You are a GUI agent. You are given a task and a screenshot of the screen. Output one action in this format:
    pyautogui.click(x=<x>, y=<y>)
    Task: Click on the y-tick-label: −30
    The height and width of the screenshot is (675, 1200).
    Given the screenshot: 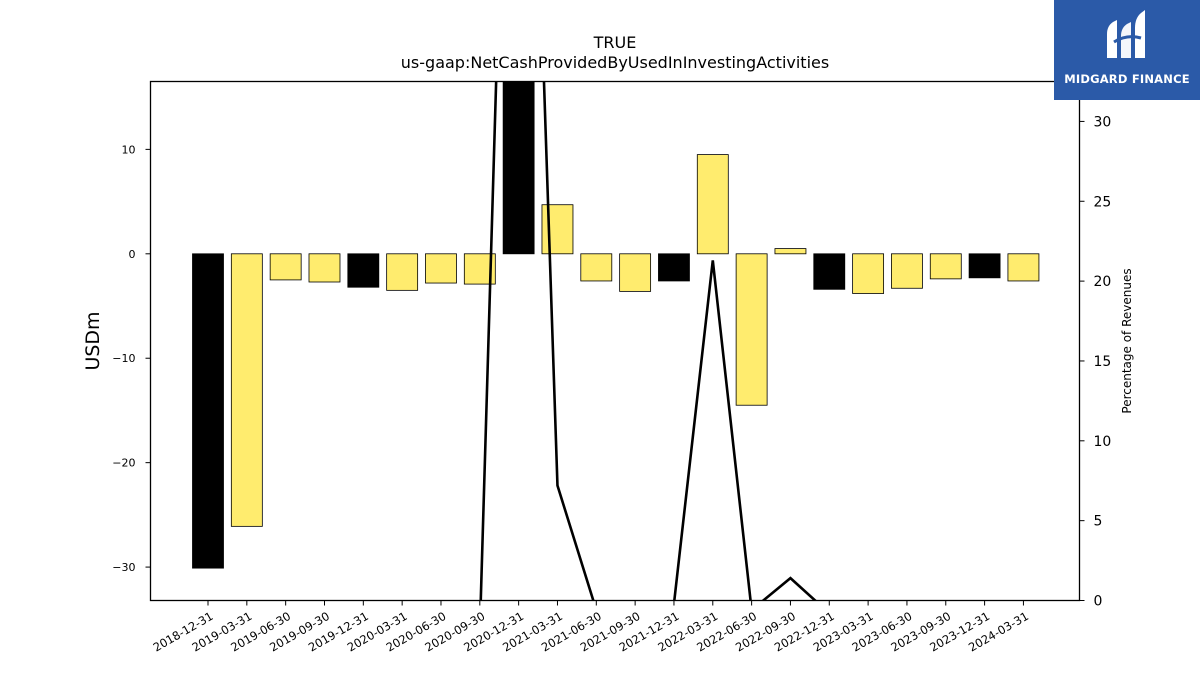 What is the action you would take?
    pyautogui.click(x=123, y=567)
    